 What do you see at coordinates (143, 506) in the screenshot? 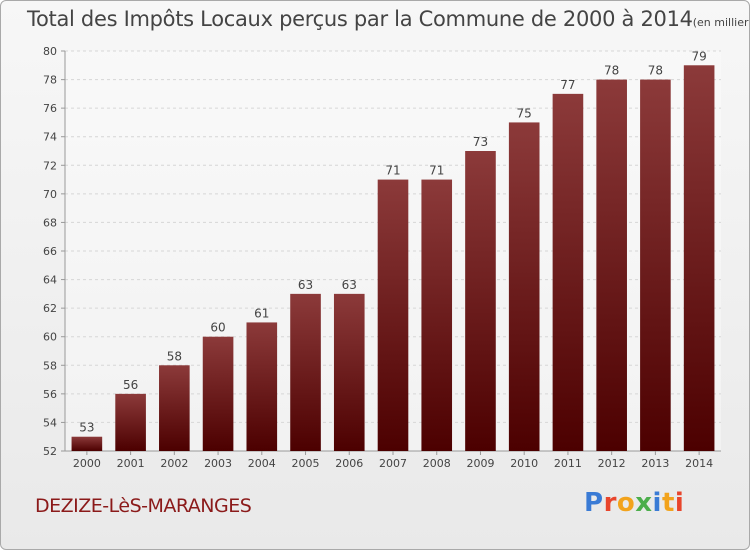
I see `commune-name: DEZIZE-LèS-MARANGES` at bounding box center [143, 506].